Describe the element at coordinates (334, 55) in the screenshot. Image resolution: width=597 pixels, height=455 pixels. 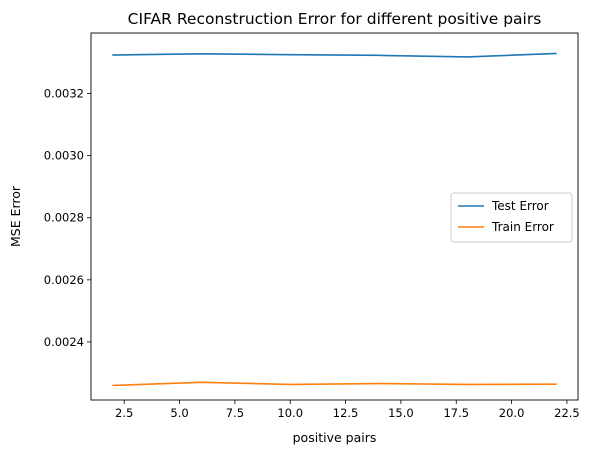
I see `series-line-test-error` at that location.